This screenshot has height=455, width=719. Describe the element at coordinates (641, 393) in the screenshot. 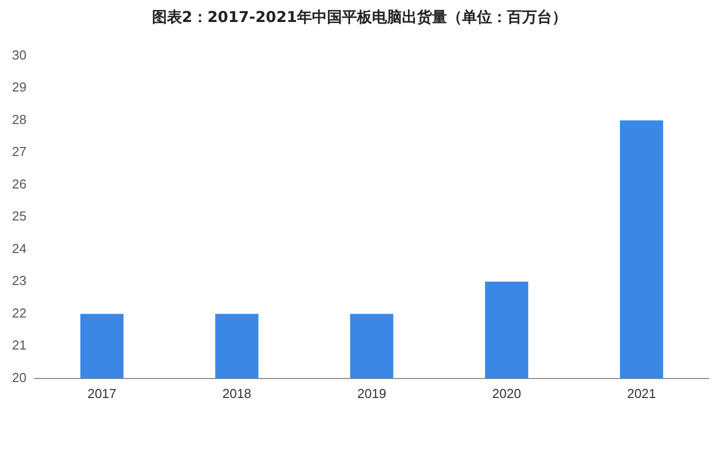

I see `x-tick-label: 2021` at that location.